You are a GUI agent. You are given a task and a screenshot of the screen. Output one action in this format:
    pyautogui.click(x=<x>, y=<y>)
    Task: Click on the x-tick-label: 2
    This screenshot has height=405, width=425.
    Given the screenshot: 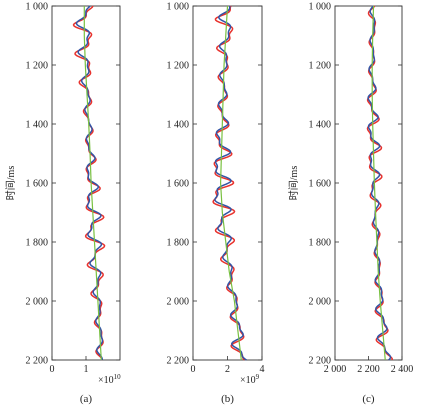 What is the action you would take?
    pyautogui.click(x=227, y=369)
    